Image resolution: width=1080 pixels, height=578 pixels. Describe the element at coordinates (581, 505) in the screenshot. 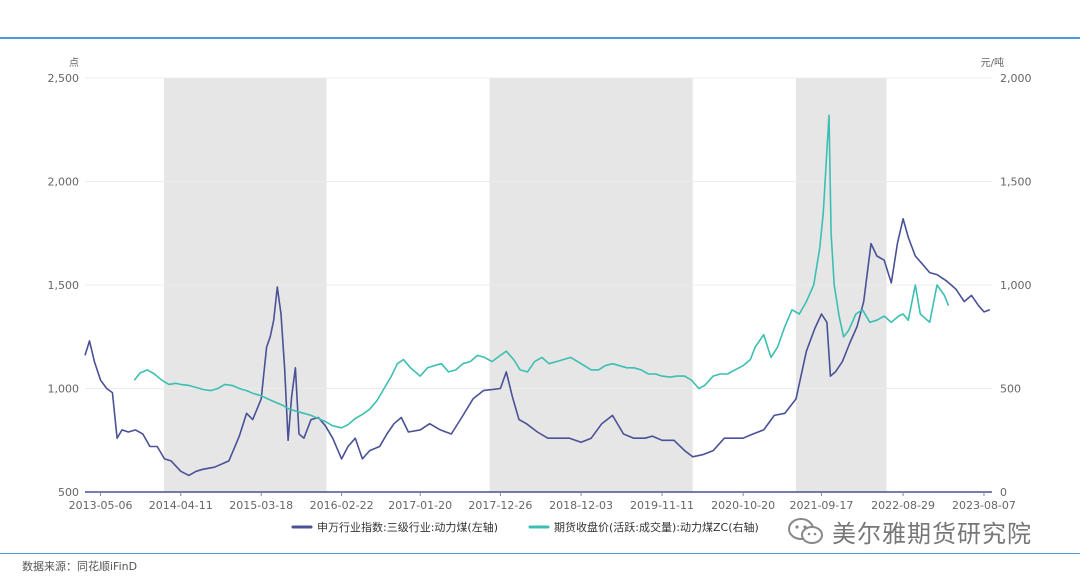

I see `x-tick-label: 2018-12-03` at that location.